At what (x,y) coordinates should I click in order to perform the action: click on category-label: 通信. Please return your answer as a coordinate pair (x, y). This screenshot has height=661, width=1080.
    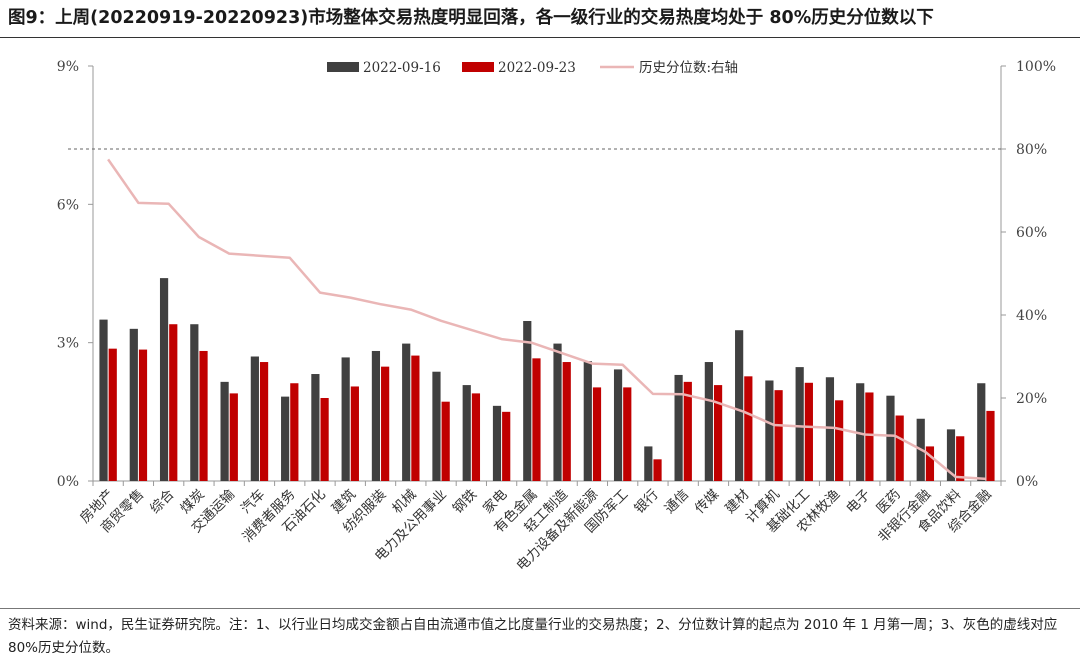
    Looking at the image, I should click on (677, 502).